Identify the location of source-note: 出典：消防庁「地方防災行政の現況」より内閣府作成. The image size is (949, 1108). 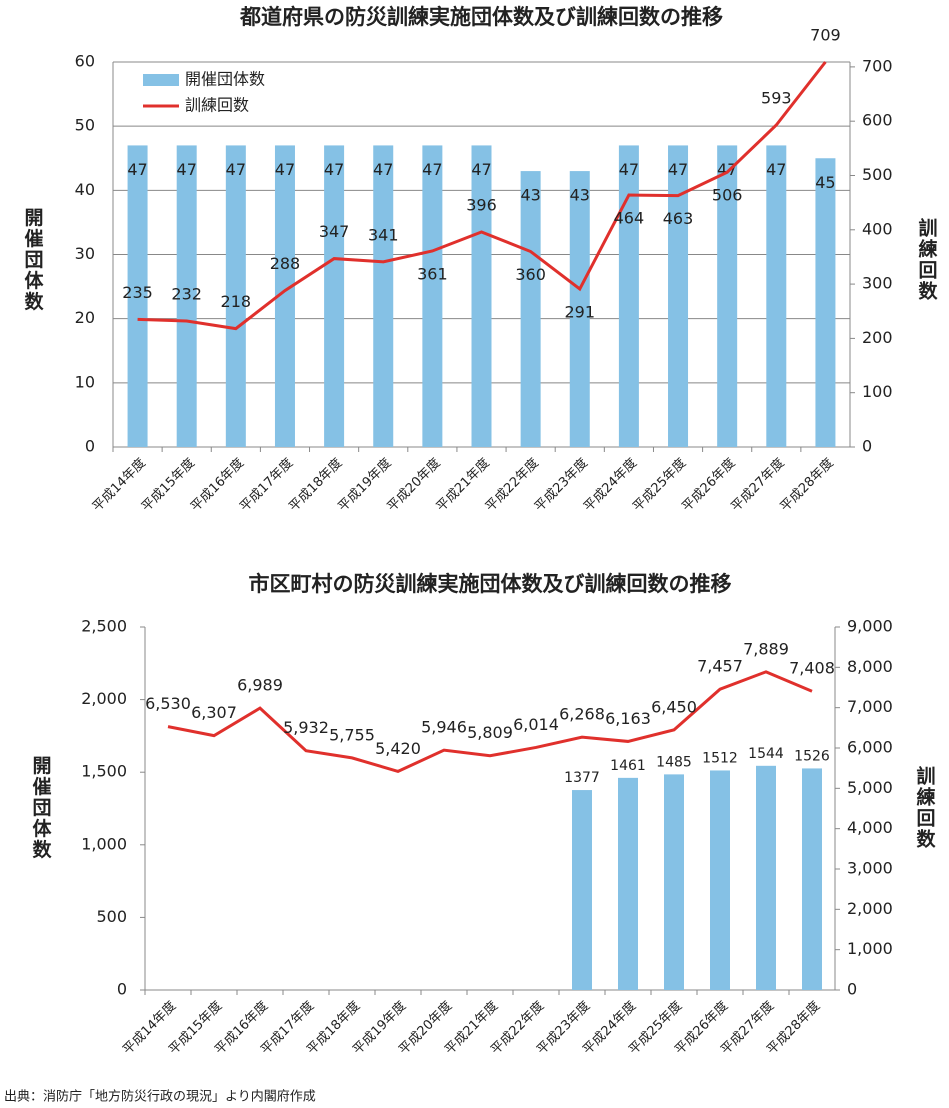
(160, 1097).